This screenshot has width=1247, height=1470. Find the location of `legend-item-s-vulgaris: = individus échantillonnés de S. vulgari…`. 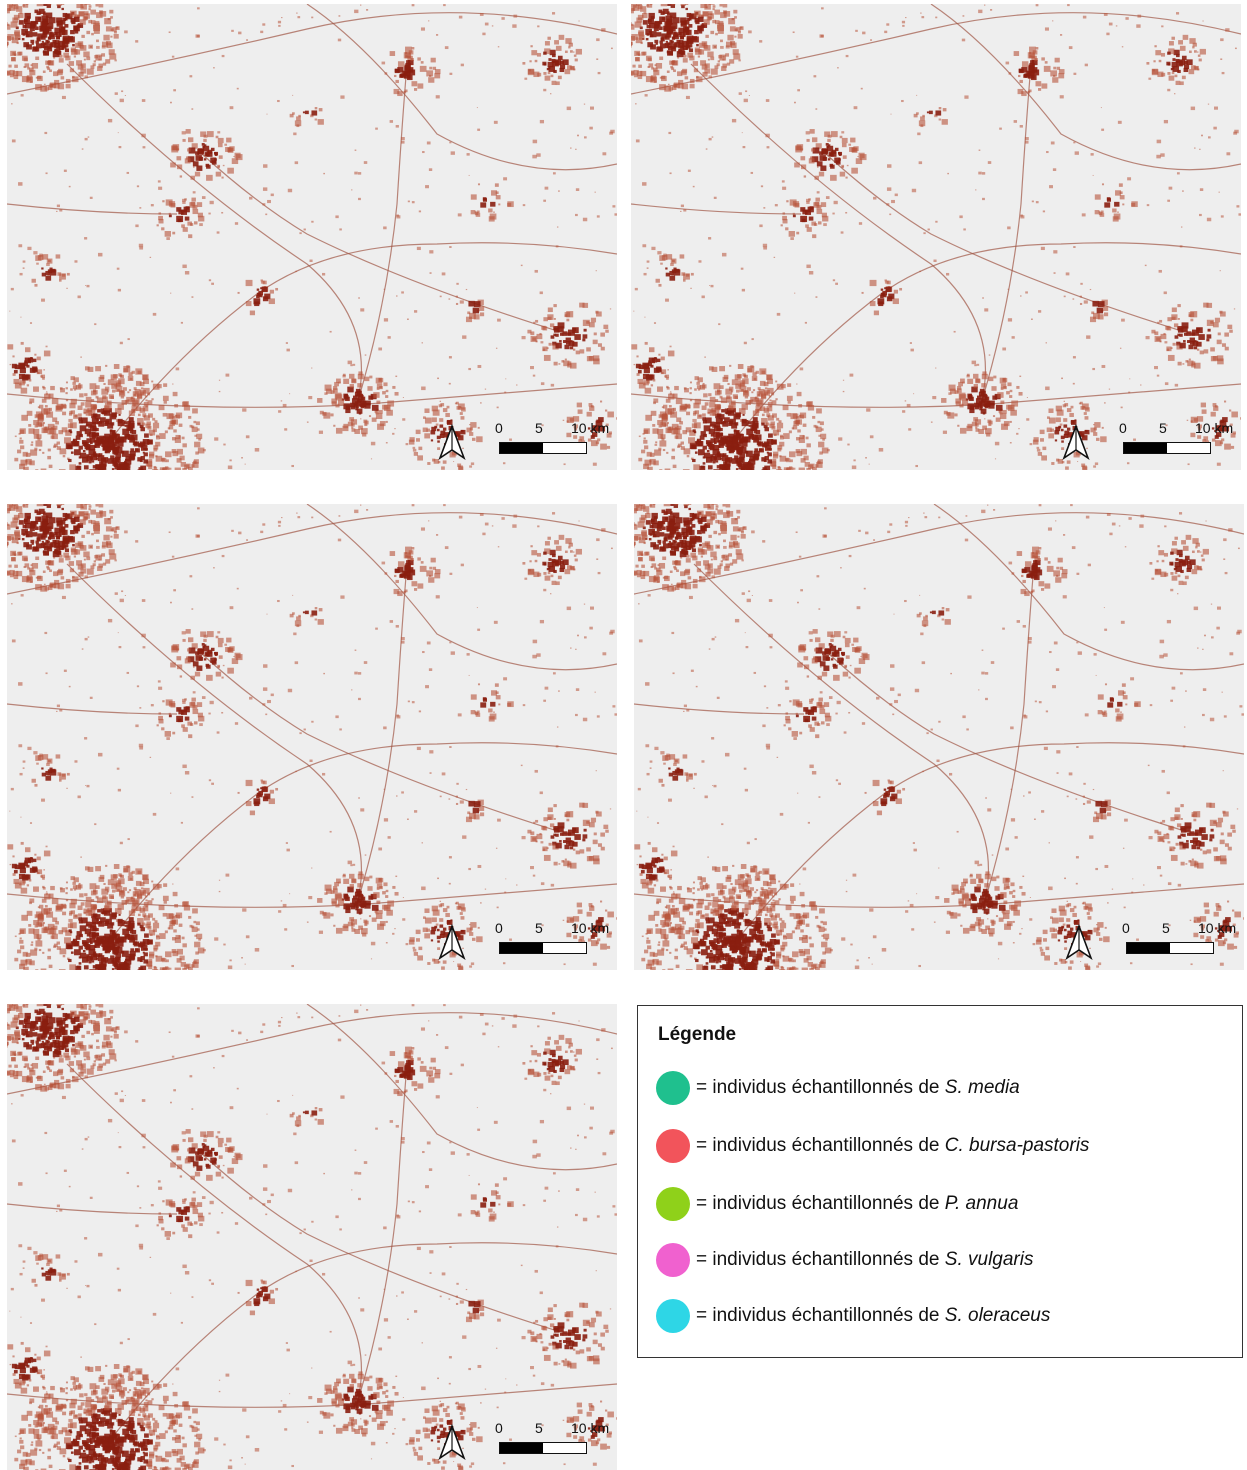

legend-item-s-vulgaris: = individus échantillonnés de S. vulgari… is located at coordinates (844, 1260).